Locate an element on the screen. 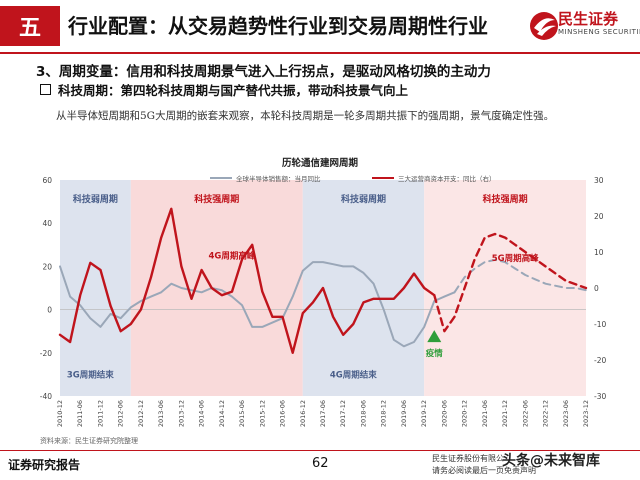 The image size is (640, 480). x-tick-label: 2014-06 is located at coordinates (202, 413).